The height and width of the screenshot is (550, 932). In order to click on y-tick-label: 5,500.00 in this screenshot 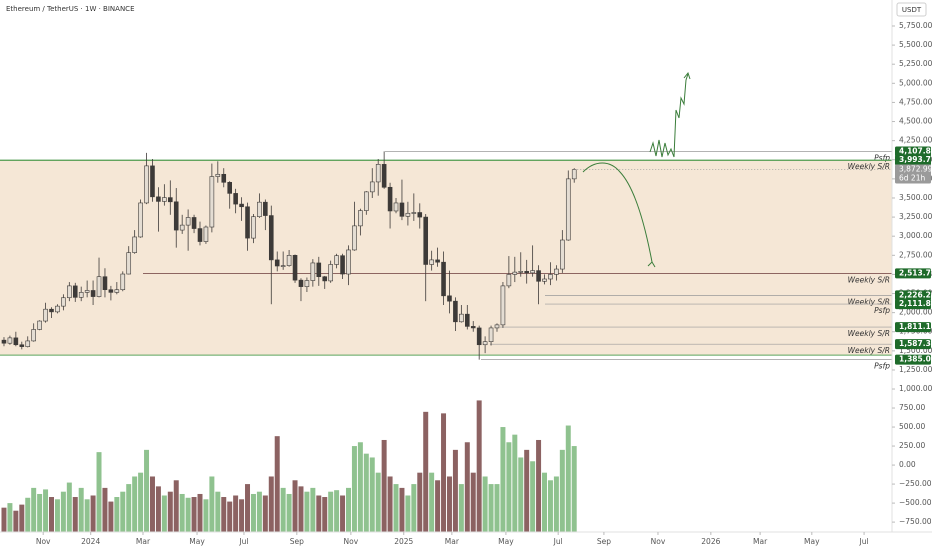, I will do `click(915, 44)`.